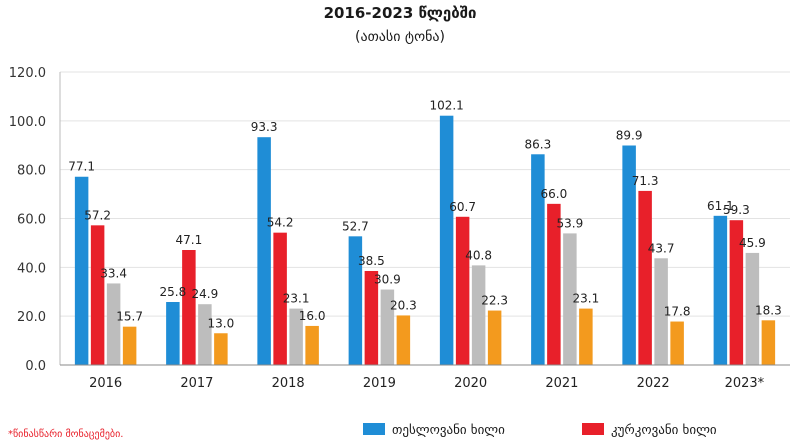 The height and width of the screenshot is (445, 800). Describe the element at coordinates (113, 324) in the screenshot. I see `bar-series-3-2016` at that location.